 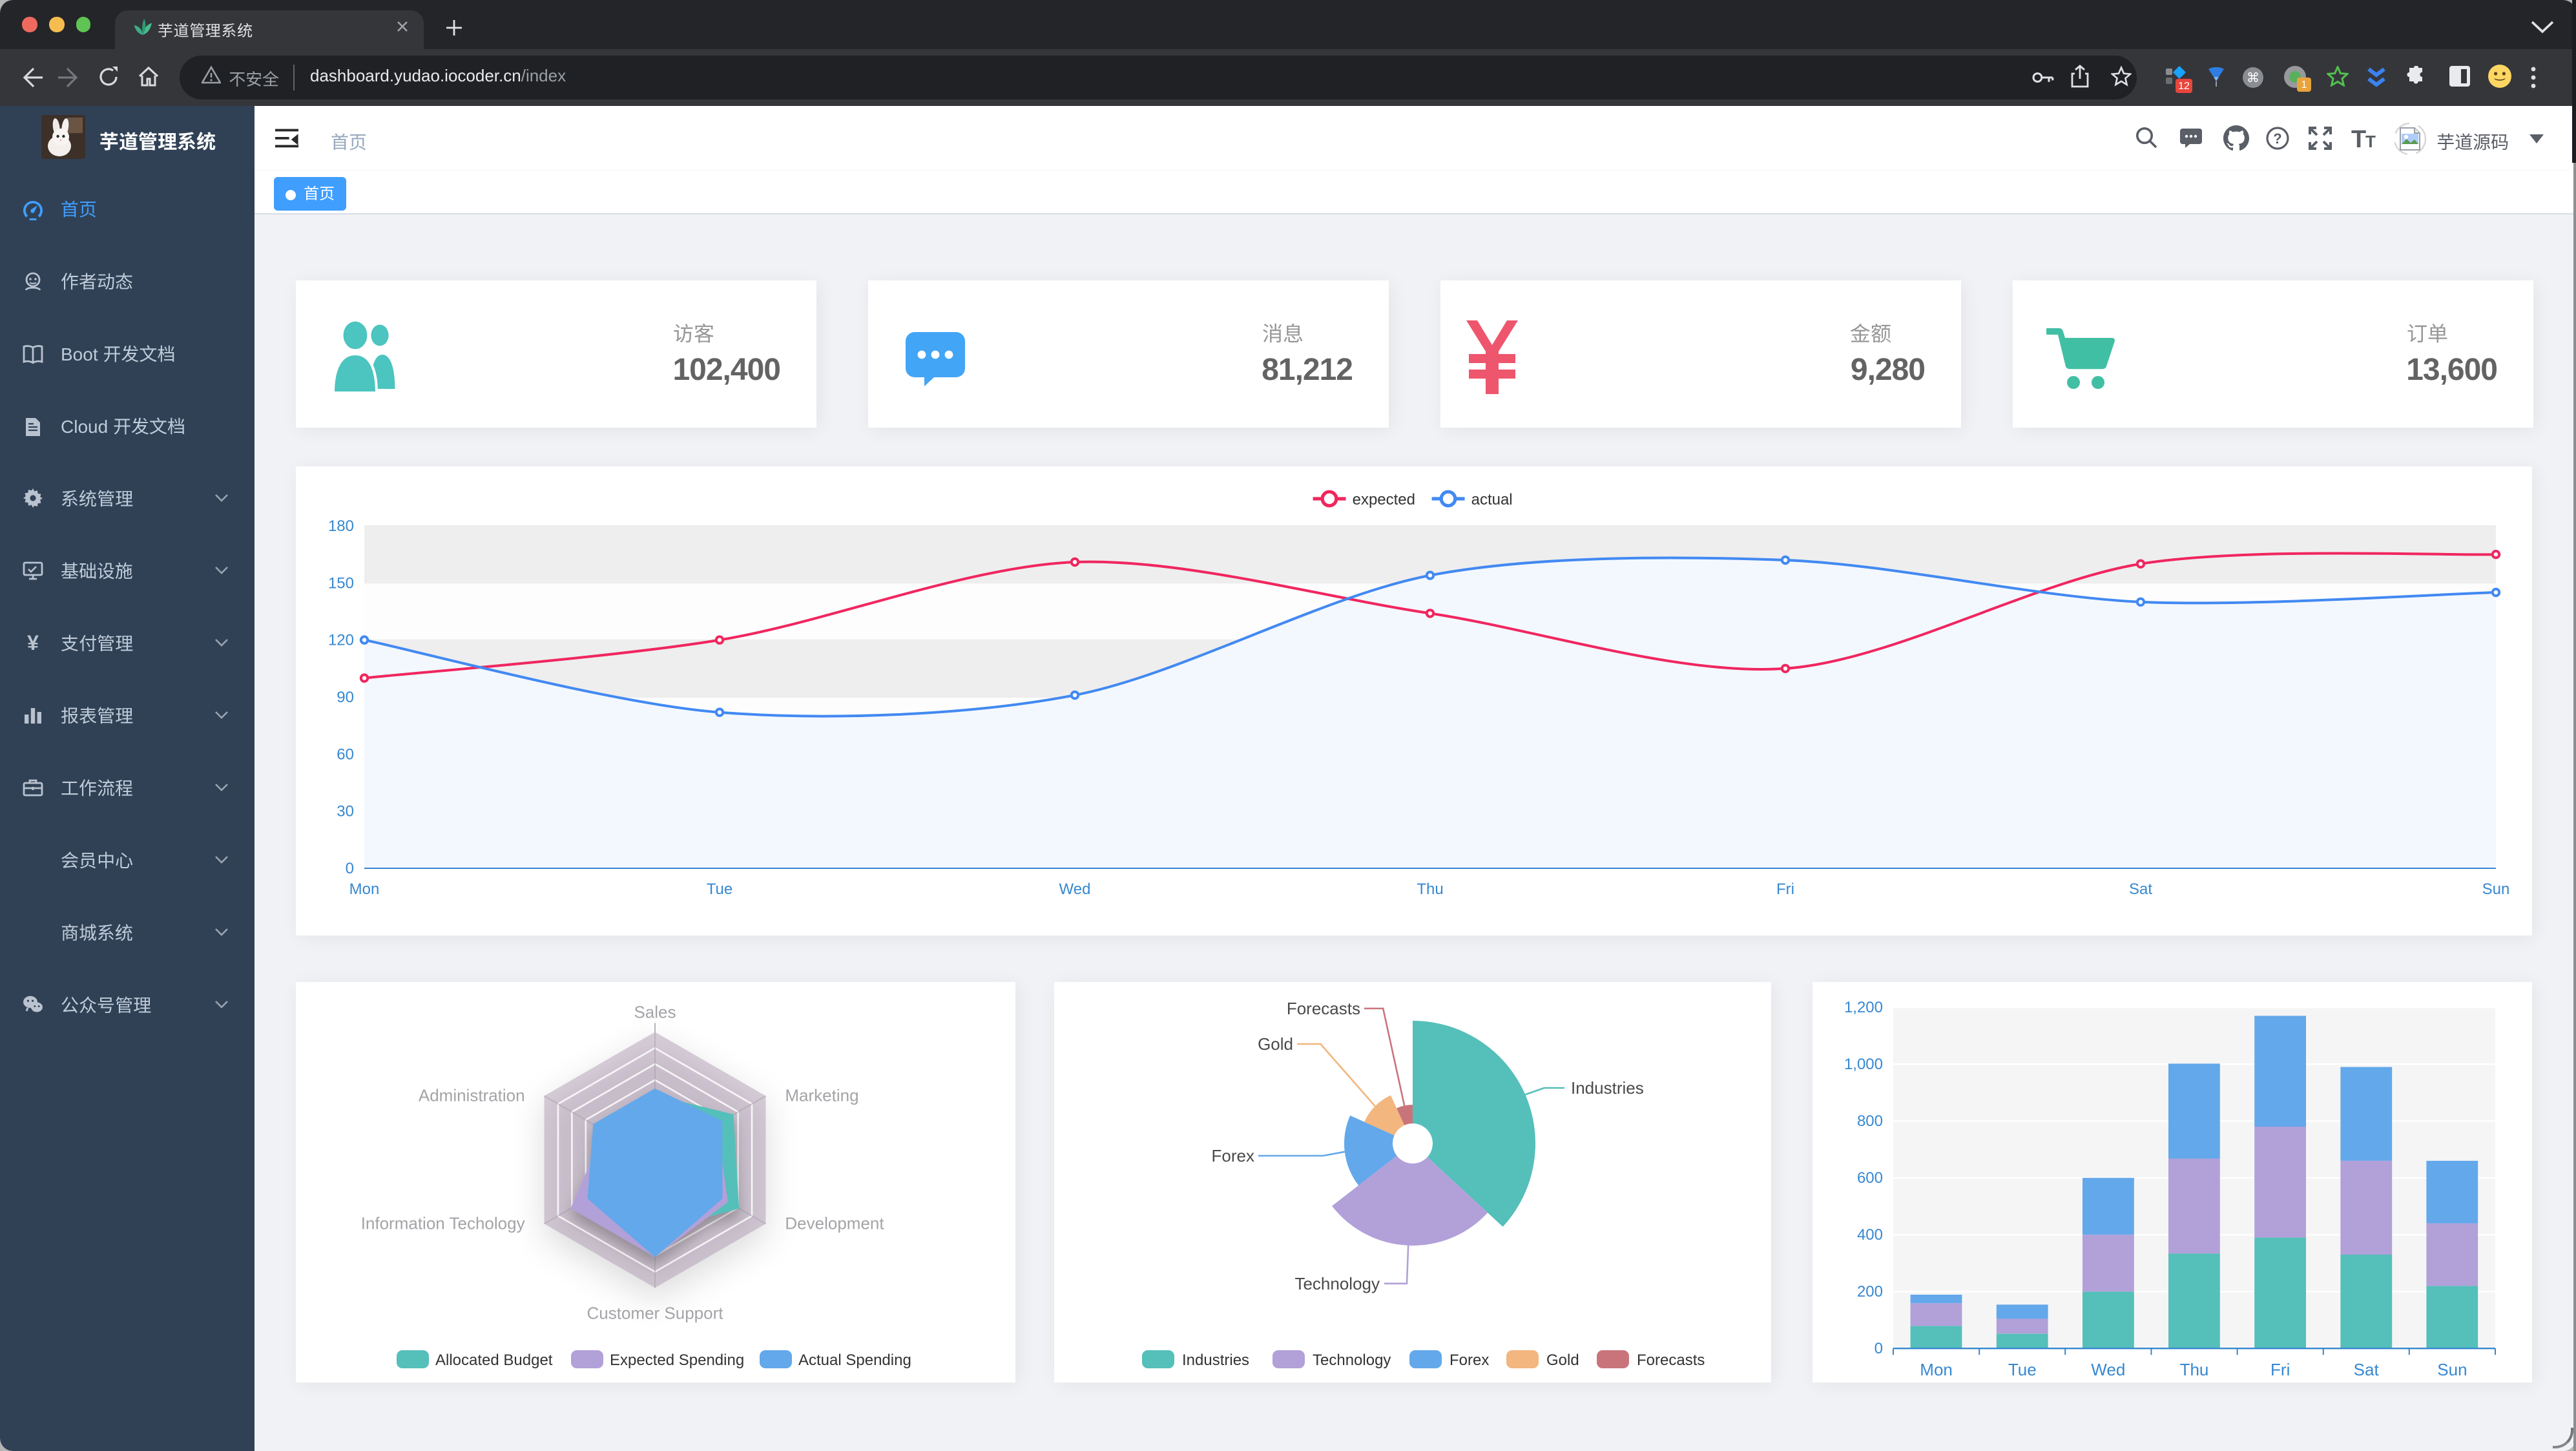 What do you see at coordinates (834, 1223) in the screenshot?
I see `svg-text: Development` at bounding box center [834, 1223].